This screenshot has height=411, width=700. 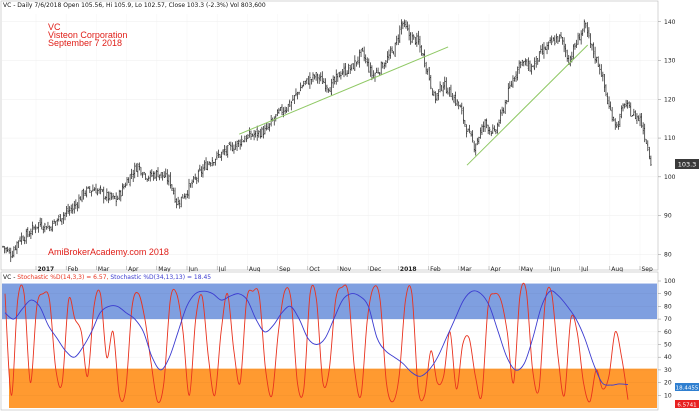 I want to click on d-value-badge, so click(x=687, y=387).